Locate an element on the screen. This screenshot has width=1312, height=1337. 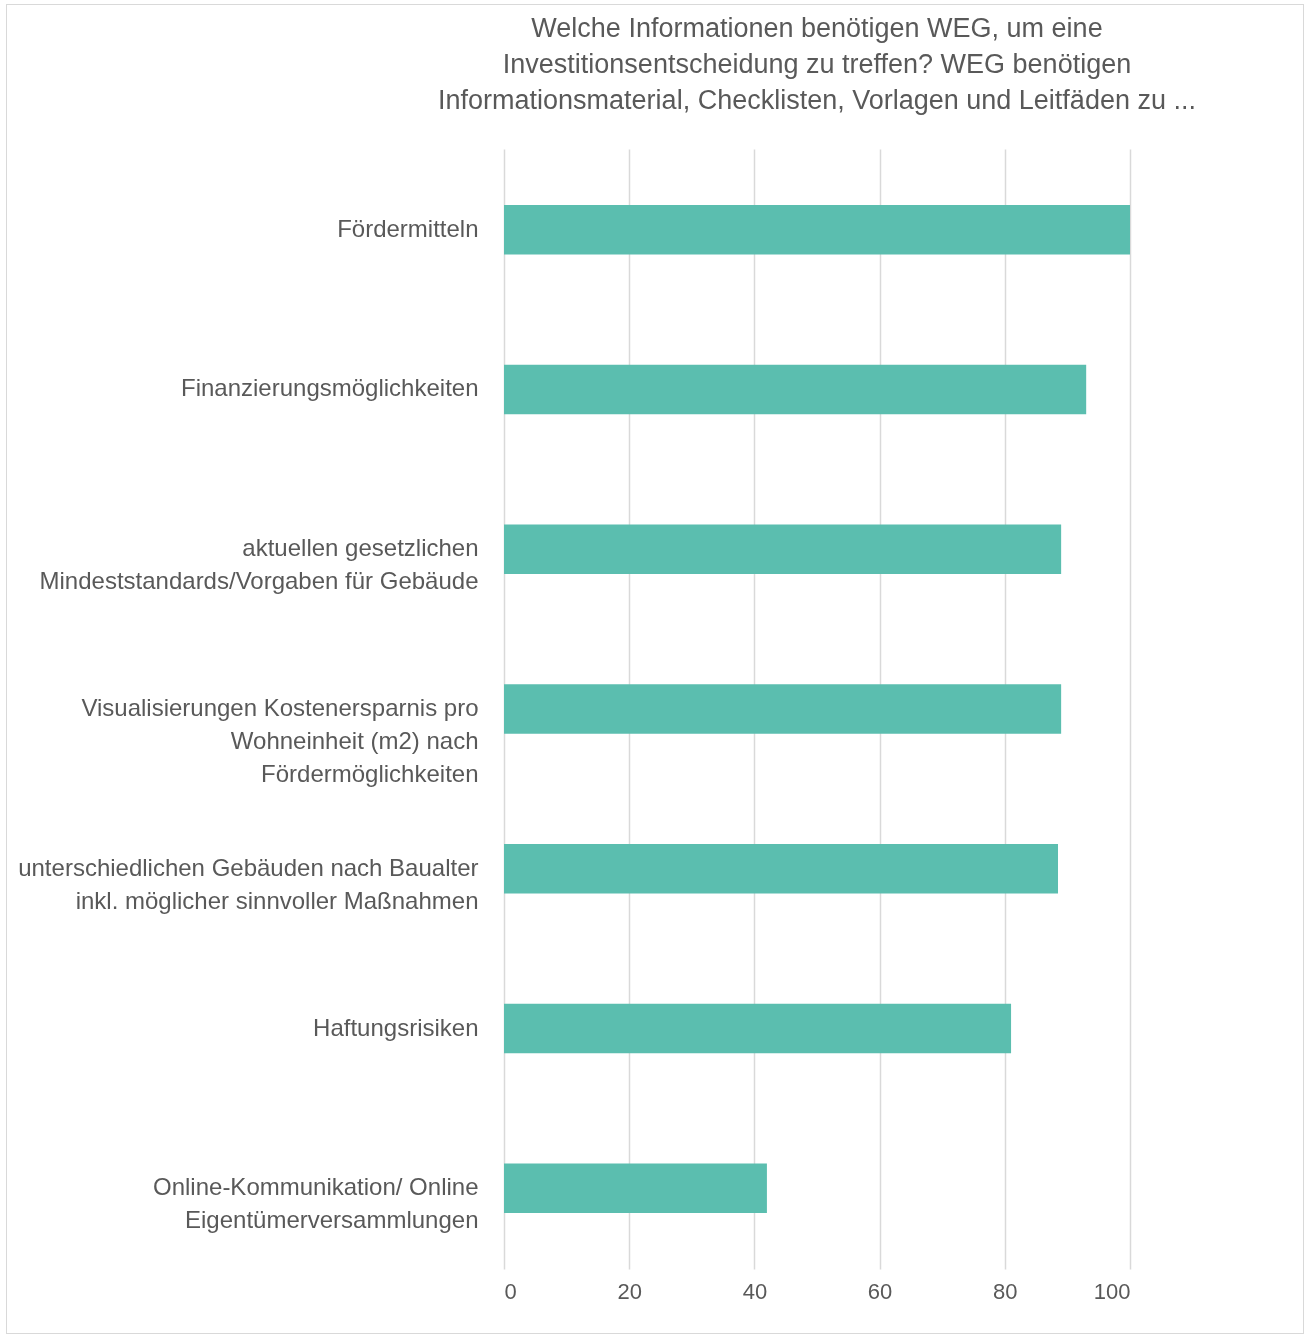
y-tick-label: aktuellen gesetzlichen Mindeststandards/Vorgaben für Gebäude is located at coordinates (259, 564).